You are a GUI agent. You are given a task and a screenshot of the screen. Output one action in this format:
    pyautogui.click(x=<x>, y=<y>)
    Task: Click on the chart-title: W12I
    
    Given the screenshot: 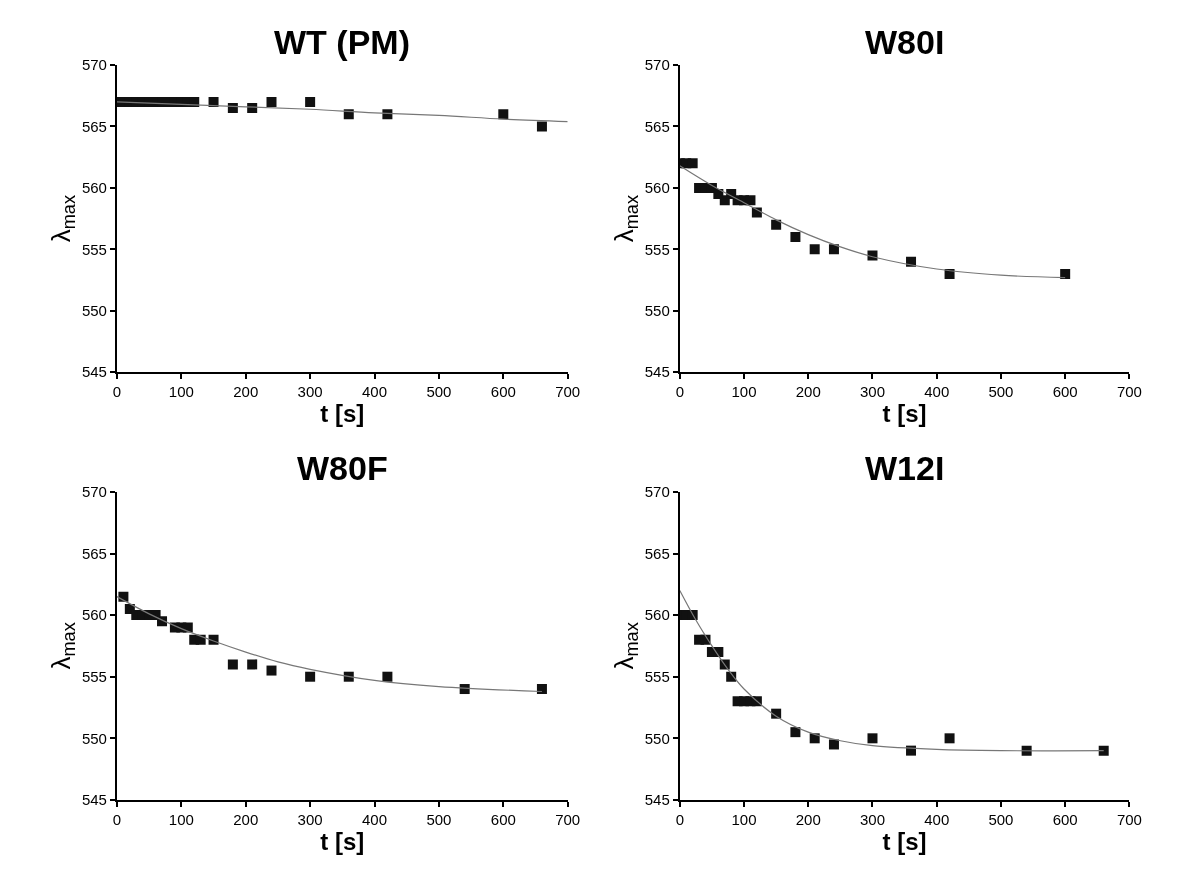 What is the action you would take?
    pyautogui.click(x=905, y=468)
    